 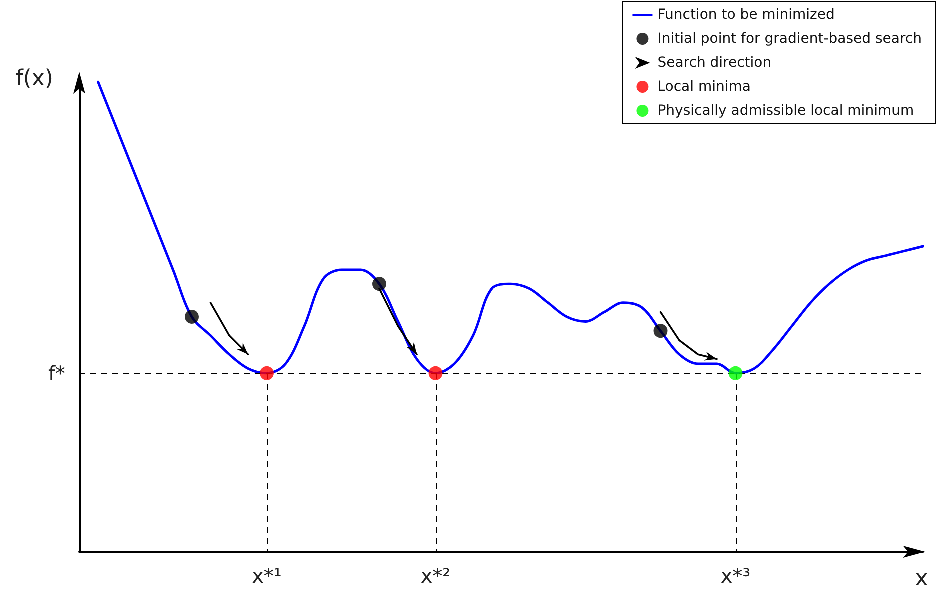 I want to click on y-axis-title: f(x), so click(x=35, y=79).